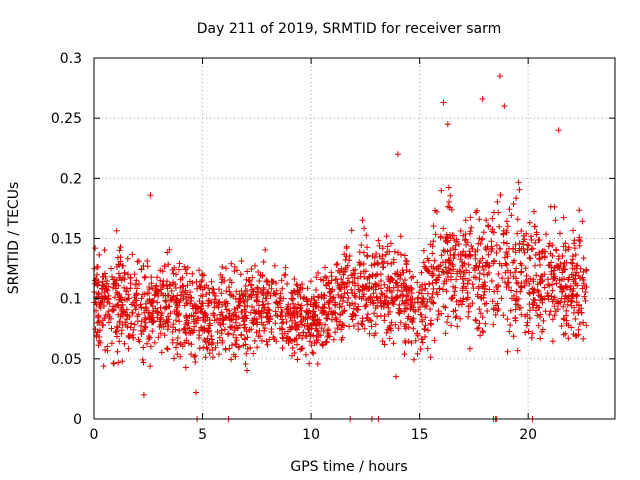  Describe the element at coordinates (71, 59) in the screenshot. I see `y-tick-label: 0.3` at that location.